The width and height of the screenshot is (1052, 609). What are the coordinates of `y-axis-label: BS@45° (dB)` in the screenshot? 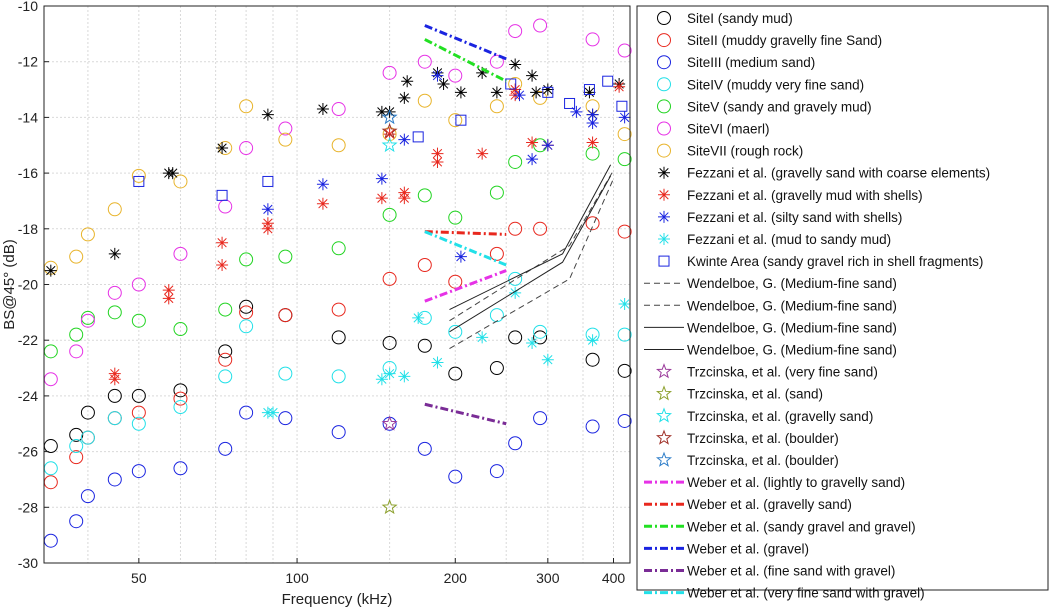 It's located at (9, 284).